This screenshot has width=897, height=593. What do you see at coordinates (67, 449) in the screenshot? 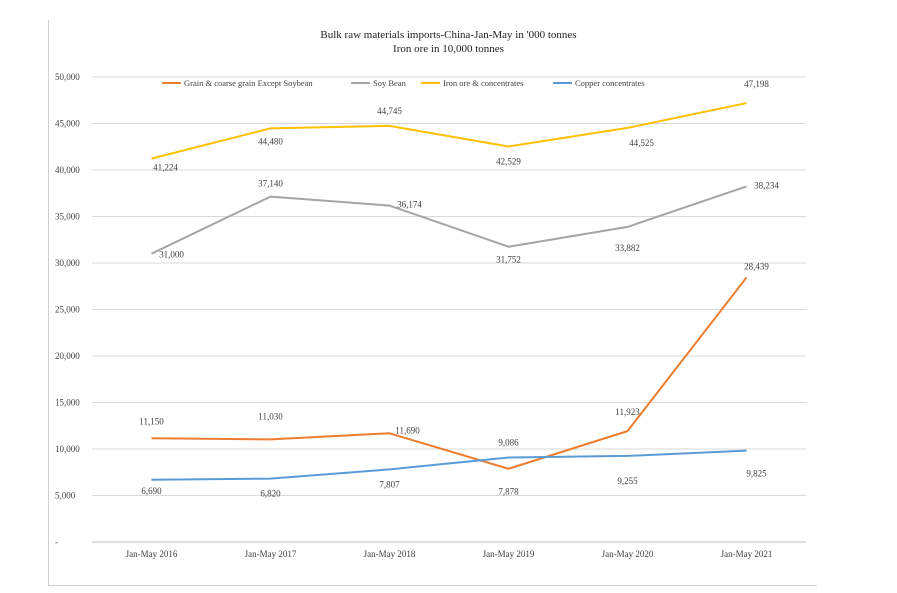
I see `y-tick-label: 10,000` at bounding box center [67, 449].